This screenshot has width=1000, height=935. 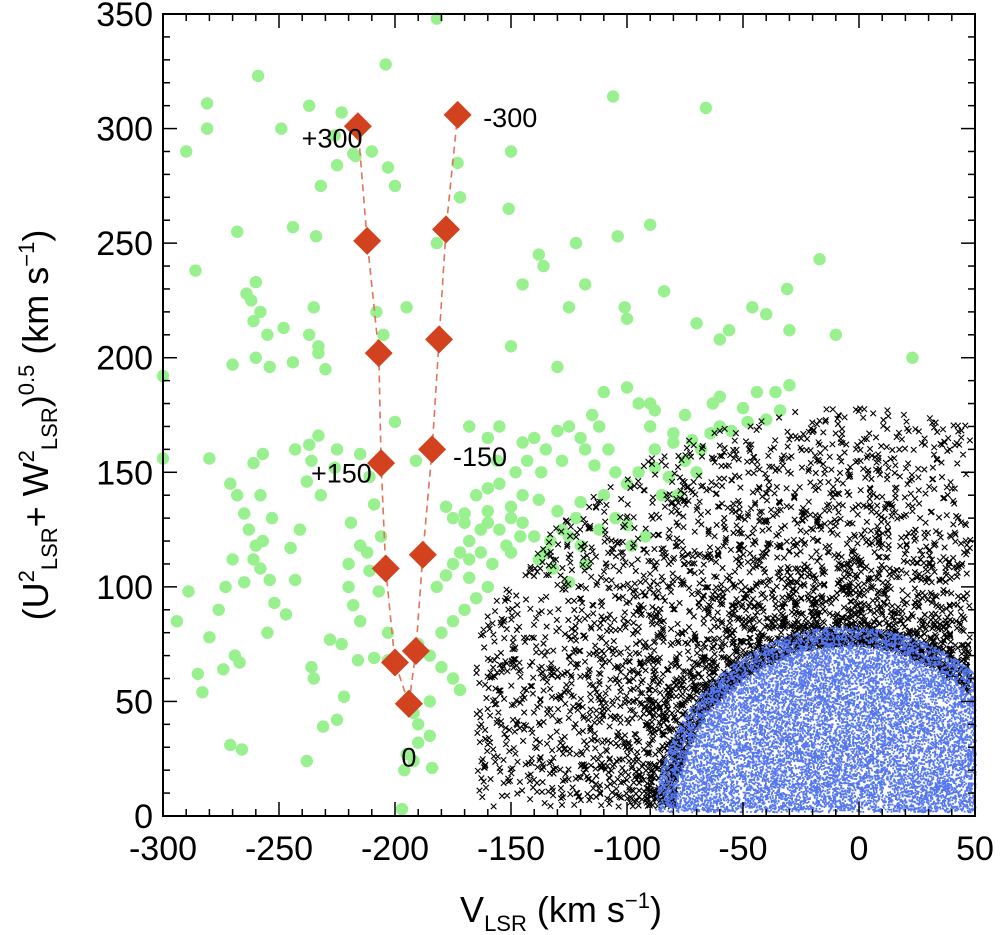 I want to click on model-track-markers, so click(x=407, y=409).